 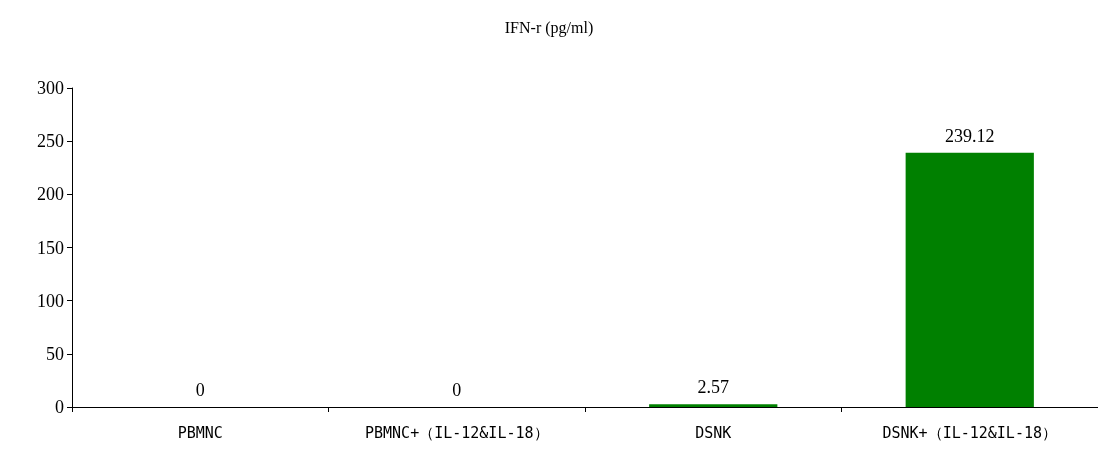 What do you see at coordinates (969, 432) in the screenshot?
I see `x-tick-label: DSNK+（IL-12&IL-18）` at bounding box center [969, 432].